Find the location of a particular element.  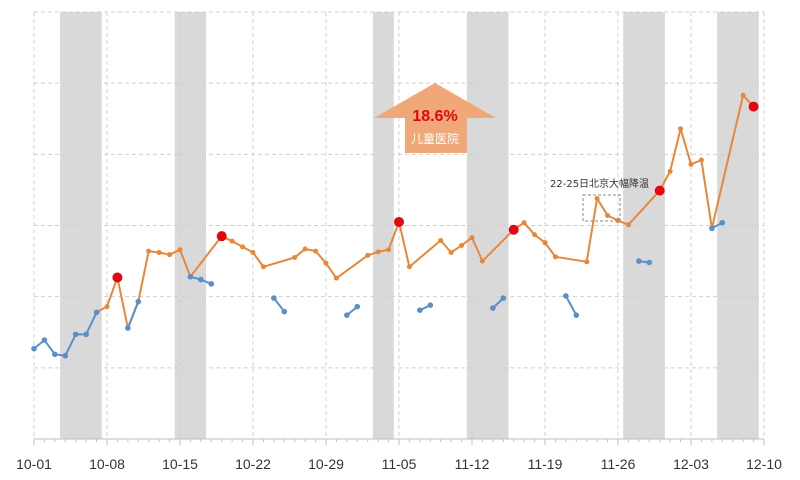

x-tick-label: 11-05 is located at coordinates (399, 464).